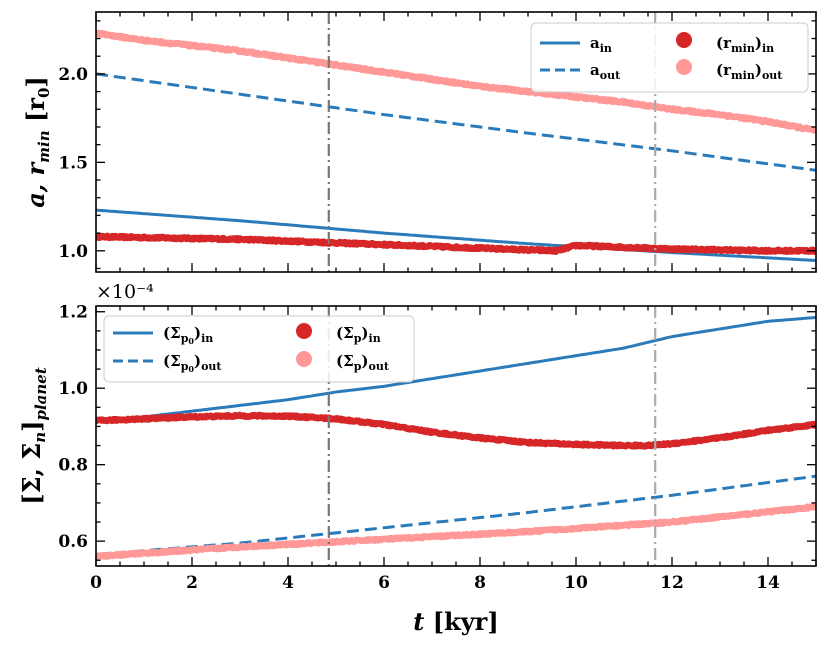 This screenshot has width=830, height=650. What do you see at coordinates (192, 363) in the screenshot?
I see `legend-label-sp0-out: (Σp0)out` at bounding box center [192, 363].